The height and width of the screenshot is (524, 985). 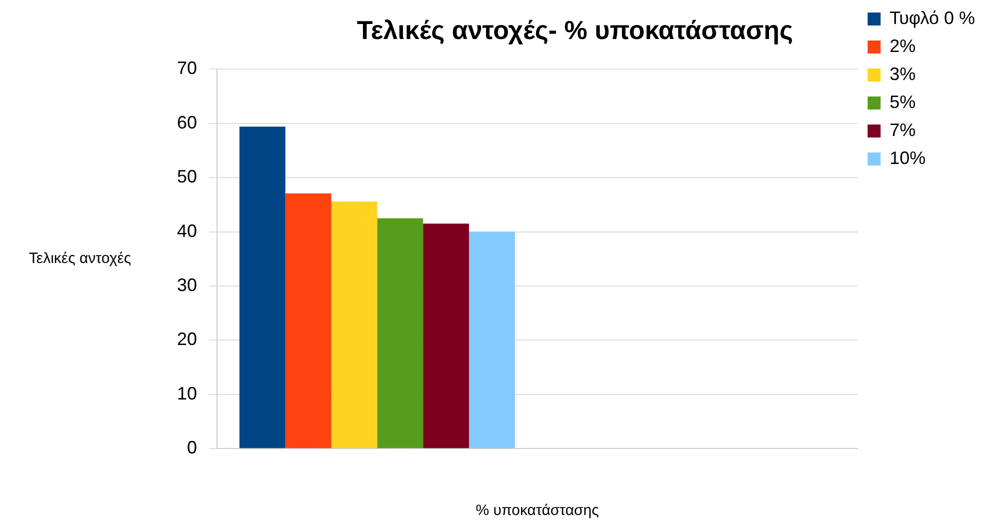 What do you see at coordinates (187, 230) in the screenshot?
I see `y-tick-label: 40` at bounding box center [187, 230].